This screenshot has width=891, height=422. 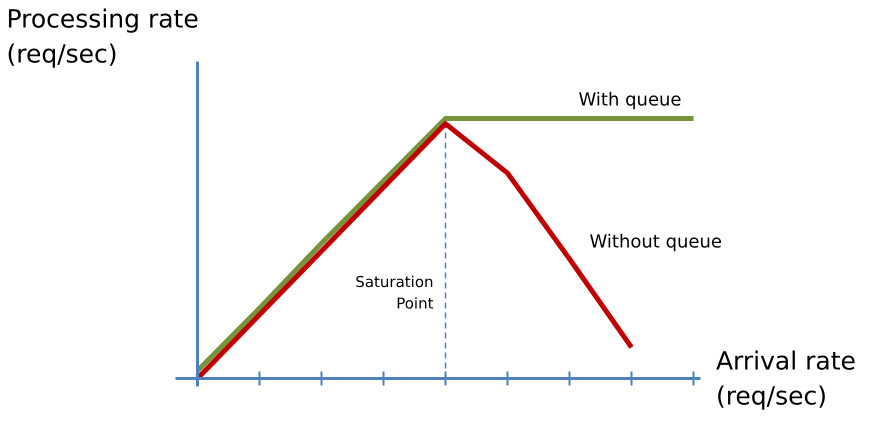 I want to click on series-label: With queue, so click(x=630, y=100).